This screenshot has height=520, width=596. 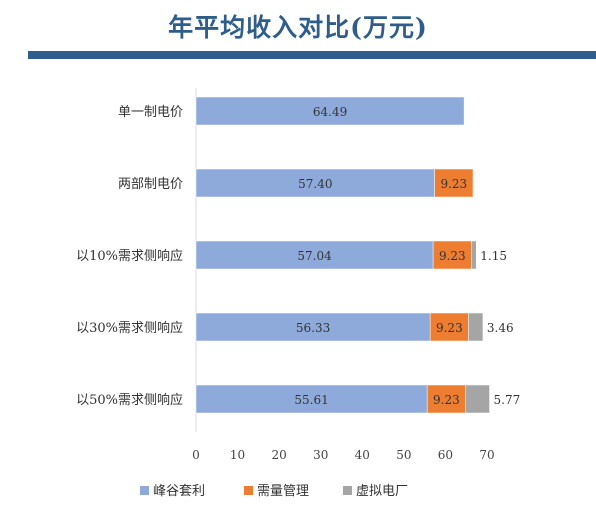 I want to click on legend-label: 虚拟电厂, so click(x=382, y=491).